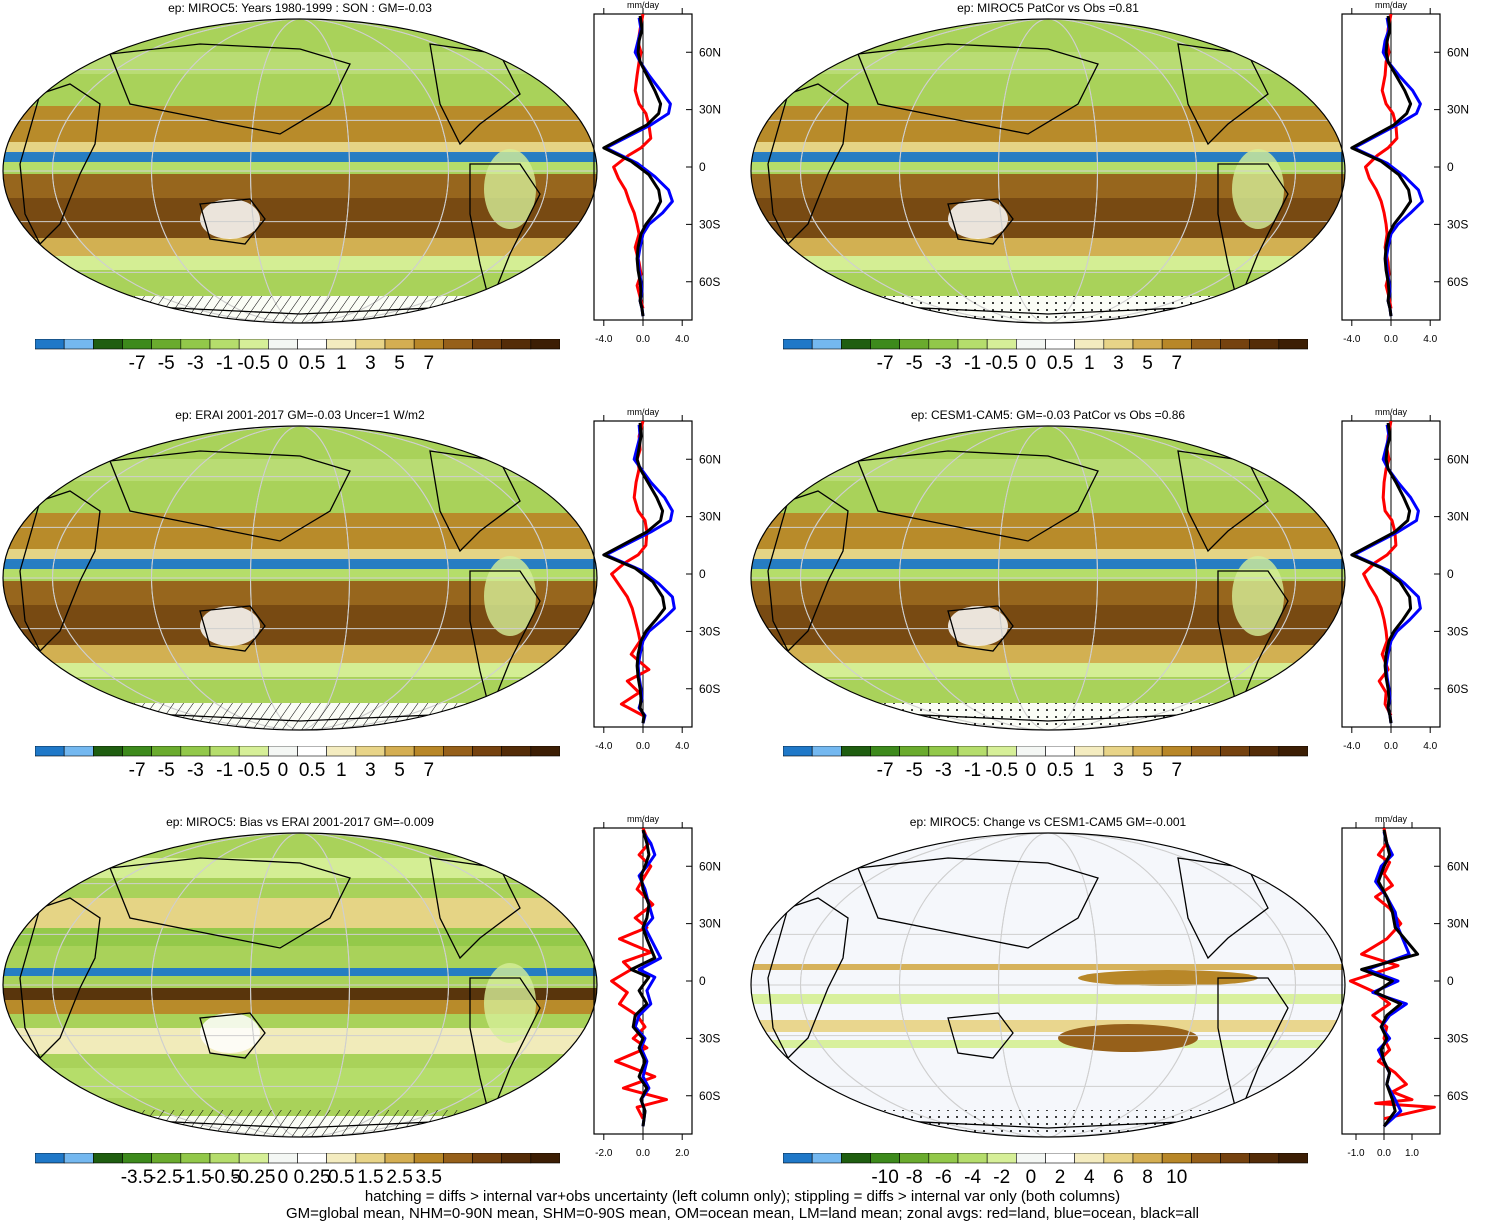  I want to click on y-tick-label: 60N, so click(1458, 459).